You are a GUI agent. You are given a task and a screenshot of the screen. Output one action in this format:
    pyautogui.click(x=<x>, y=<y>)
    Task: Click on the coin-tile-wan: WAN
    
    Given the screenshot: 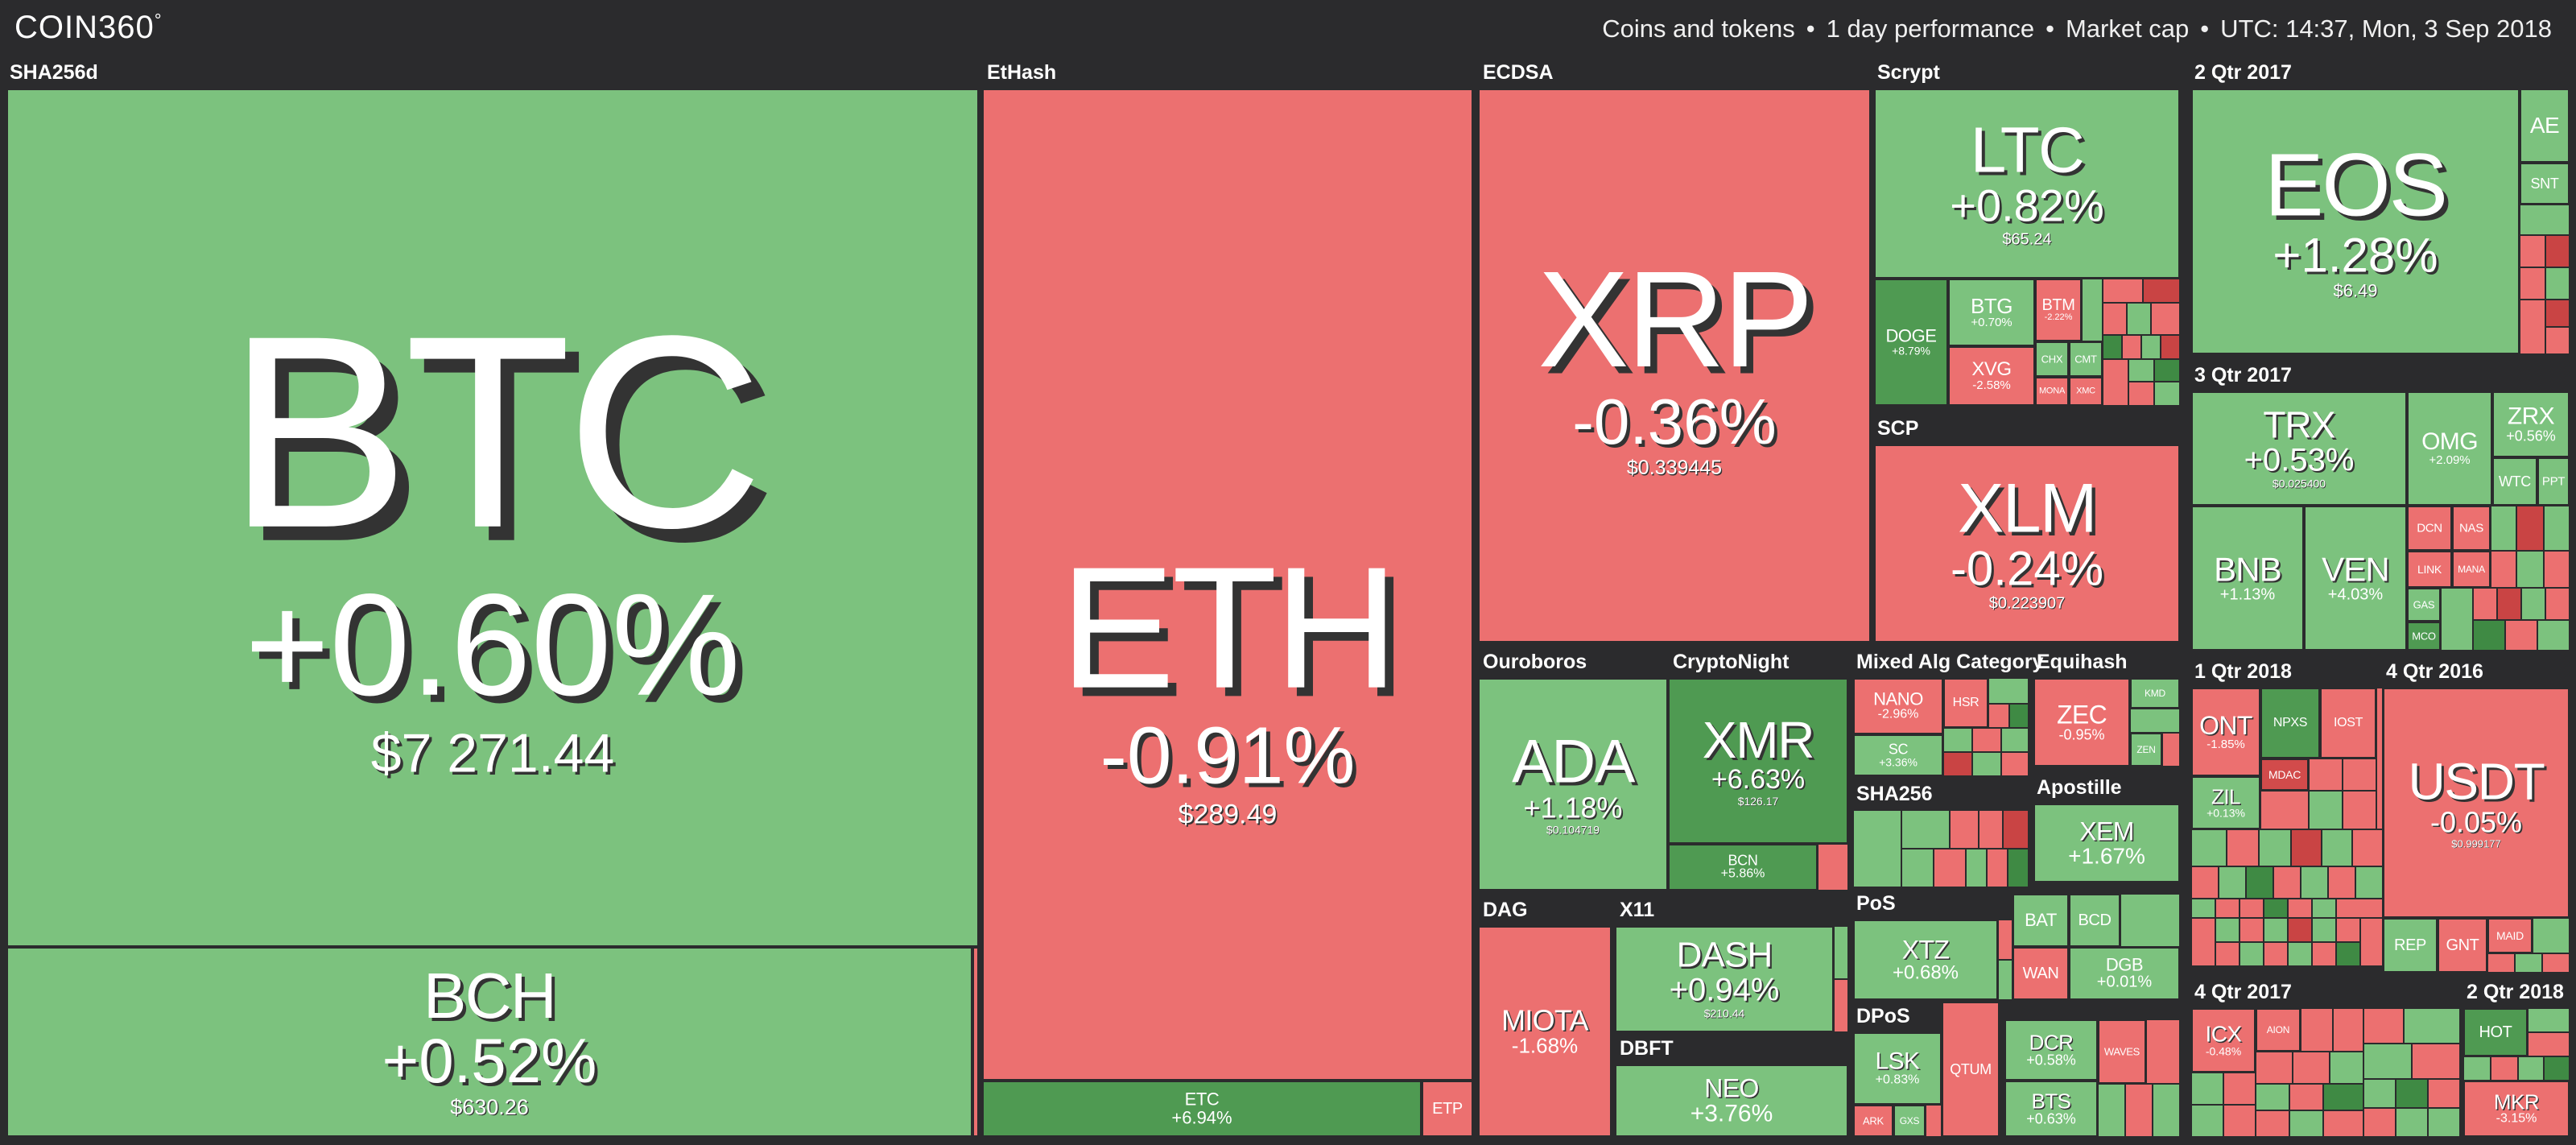 What is the action you would take?
    pyautogui.click(x=2041, y=973)
    